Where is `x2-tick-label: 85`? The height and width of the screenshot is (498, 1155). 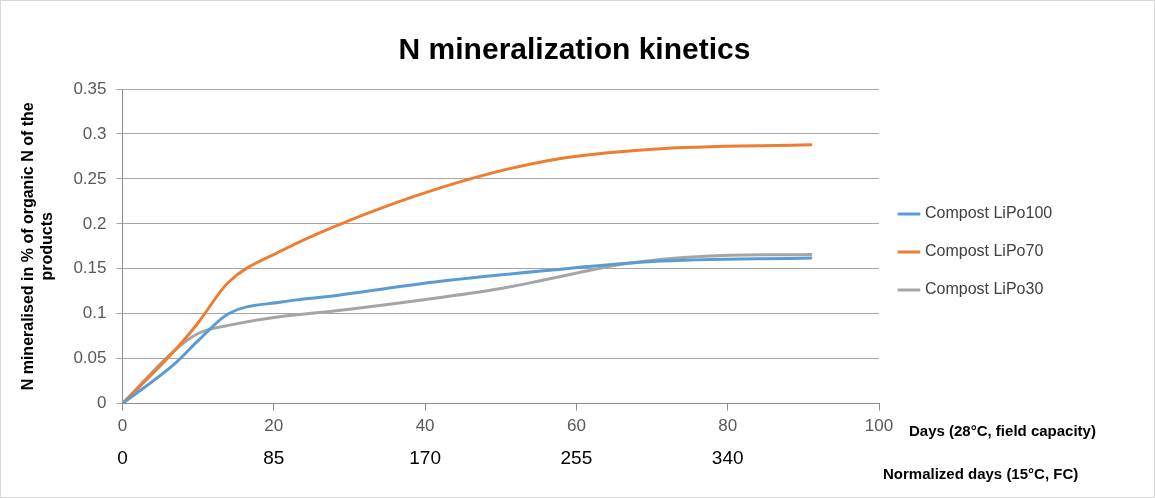
x2-tick-label: 85 is located at coordinates (274, 457).